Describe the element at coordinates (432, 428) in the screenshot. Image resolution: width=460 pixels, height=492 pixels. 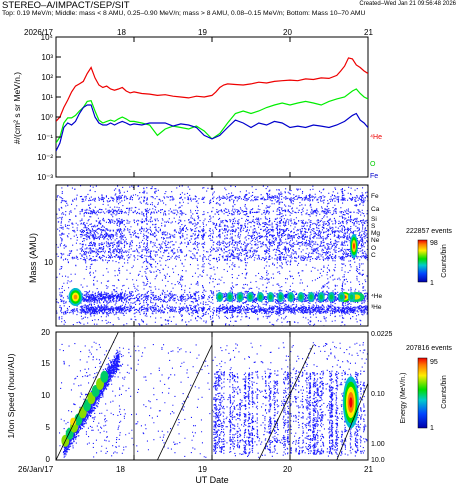
I see `bot-colorbar-min: 1` at that location.